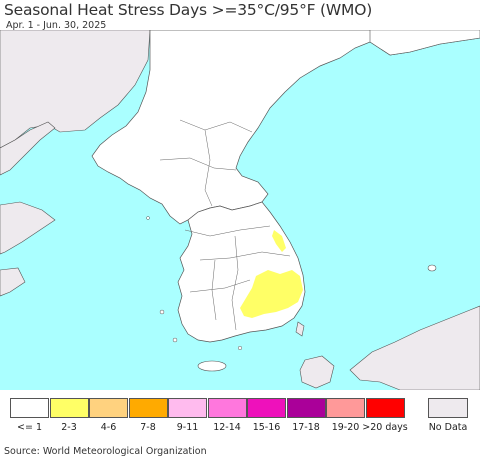  What do you see at coordinates (432, 268) in the screenshot?
I see `ulleung-island` at bounding box center [432, 268].